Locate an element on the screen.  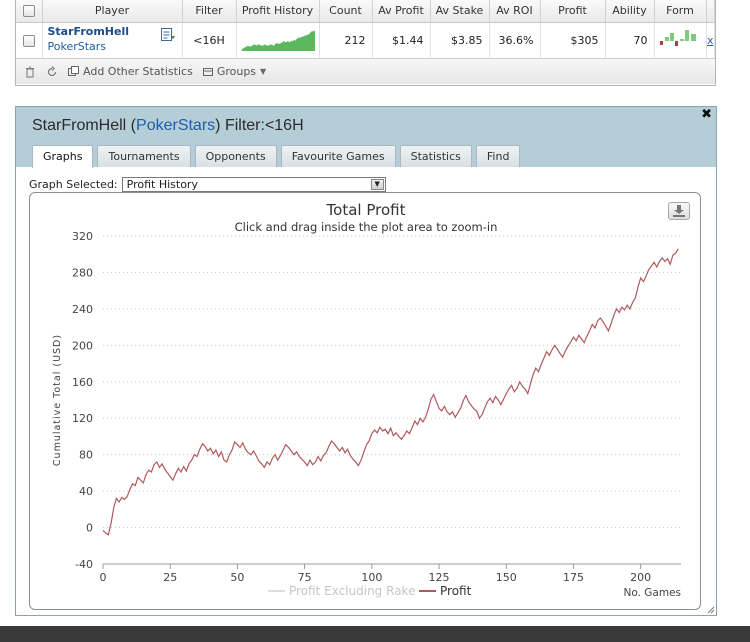
x-tick-label: 75 is located at coordinates (305, 577).